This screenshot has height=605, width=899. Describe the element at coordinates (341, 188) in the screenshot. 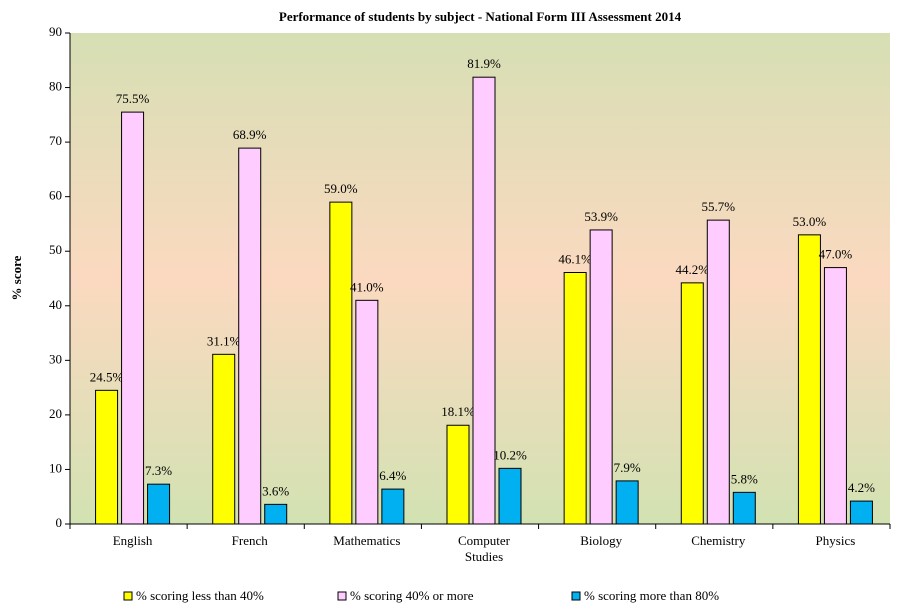

I see `value-label: 59.0%` at that location.